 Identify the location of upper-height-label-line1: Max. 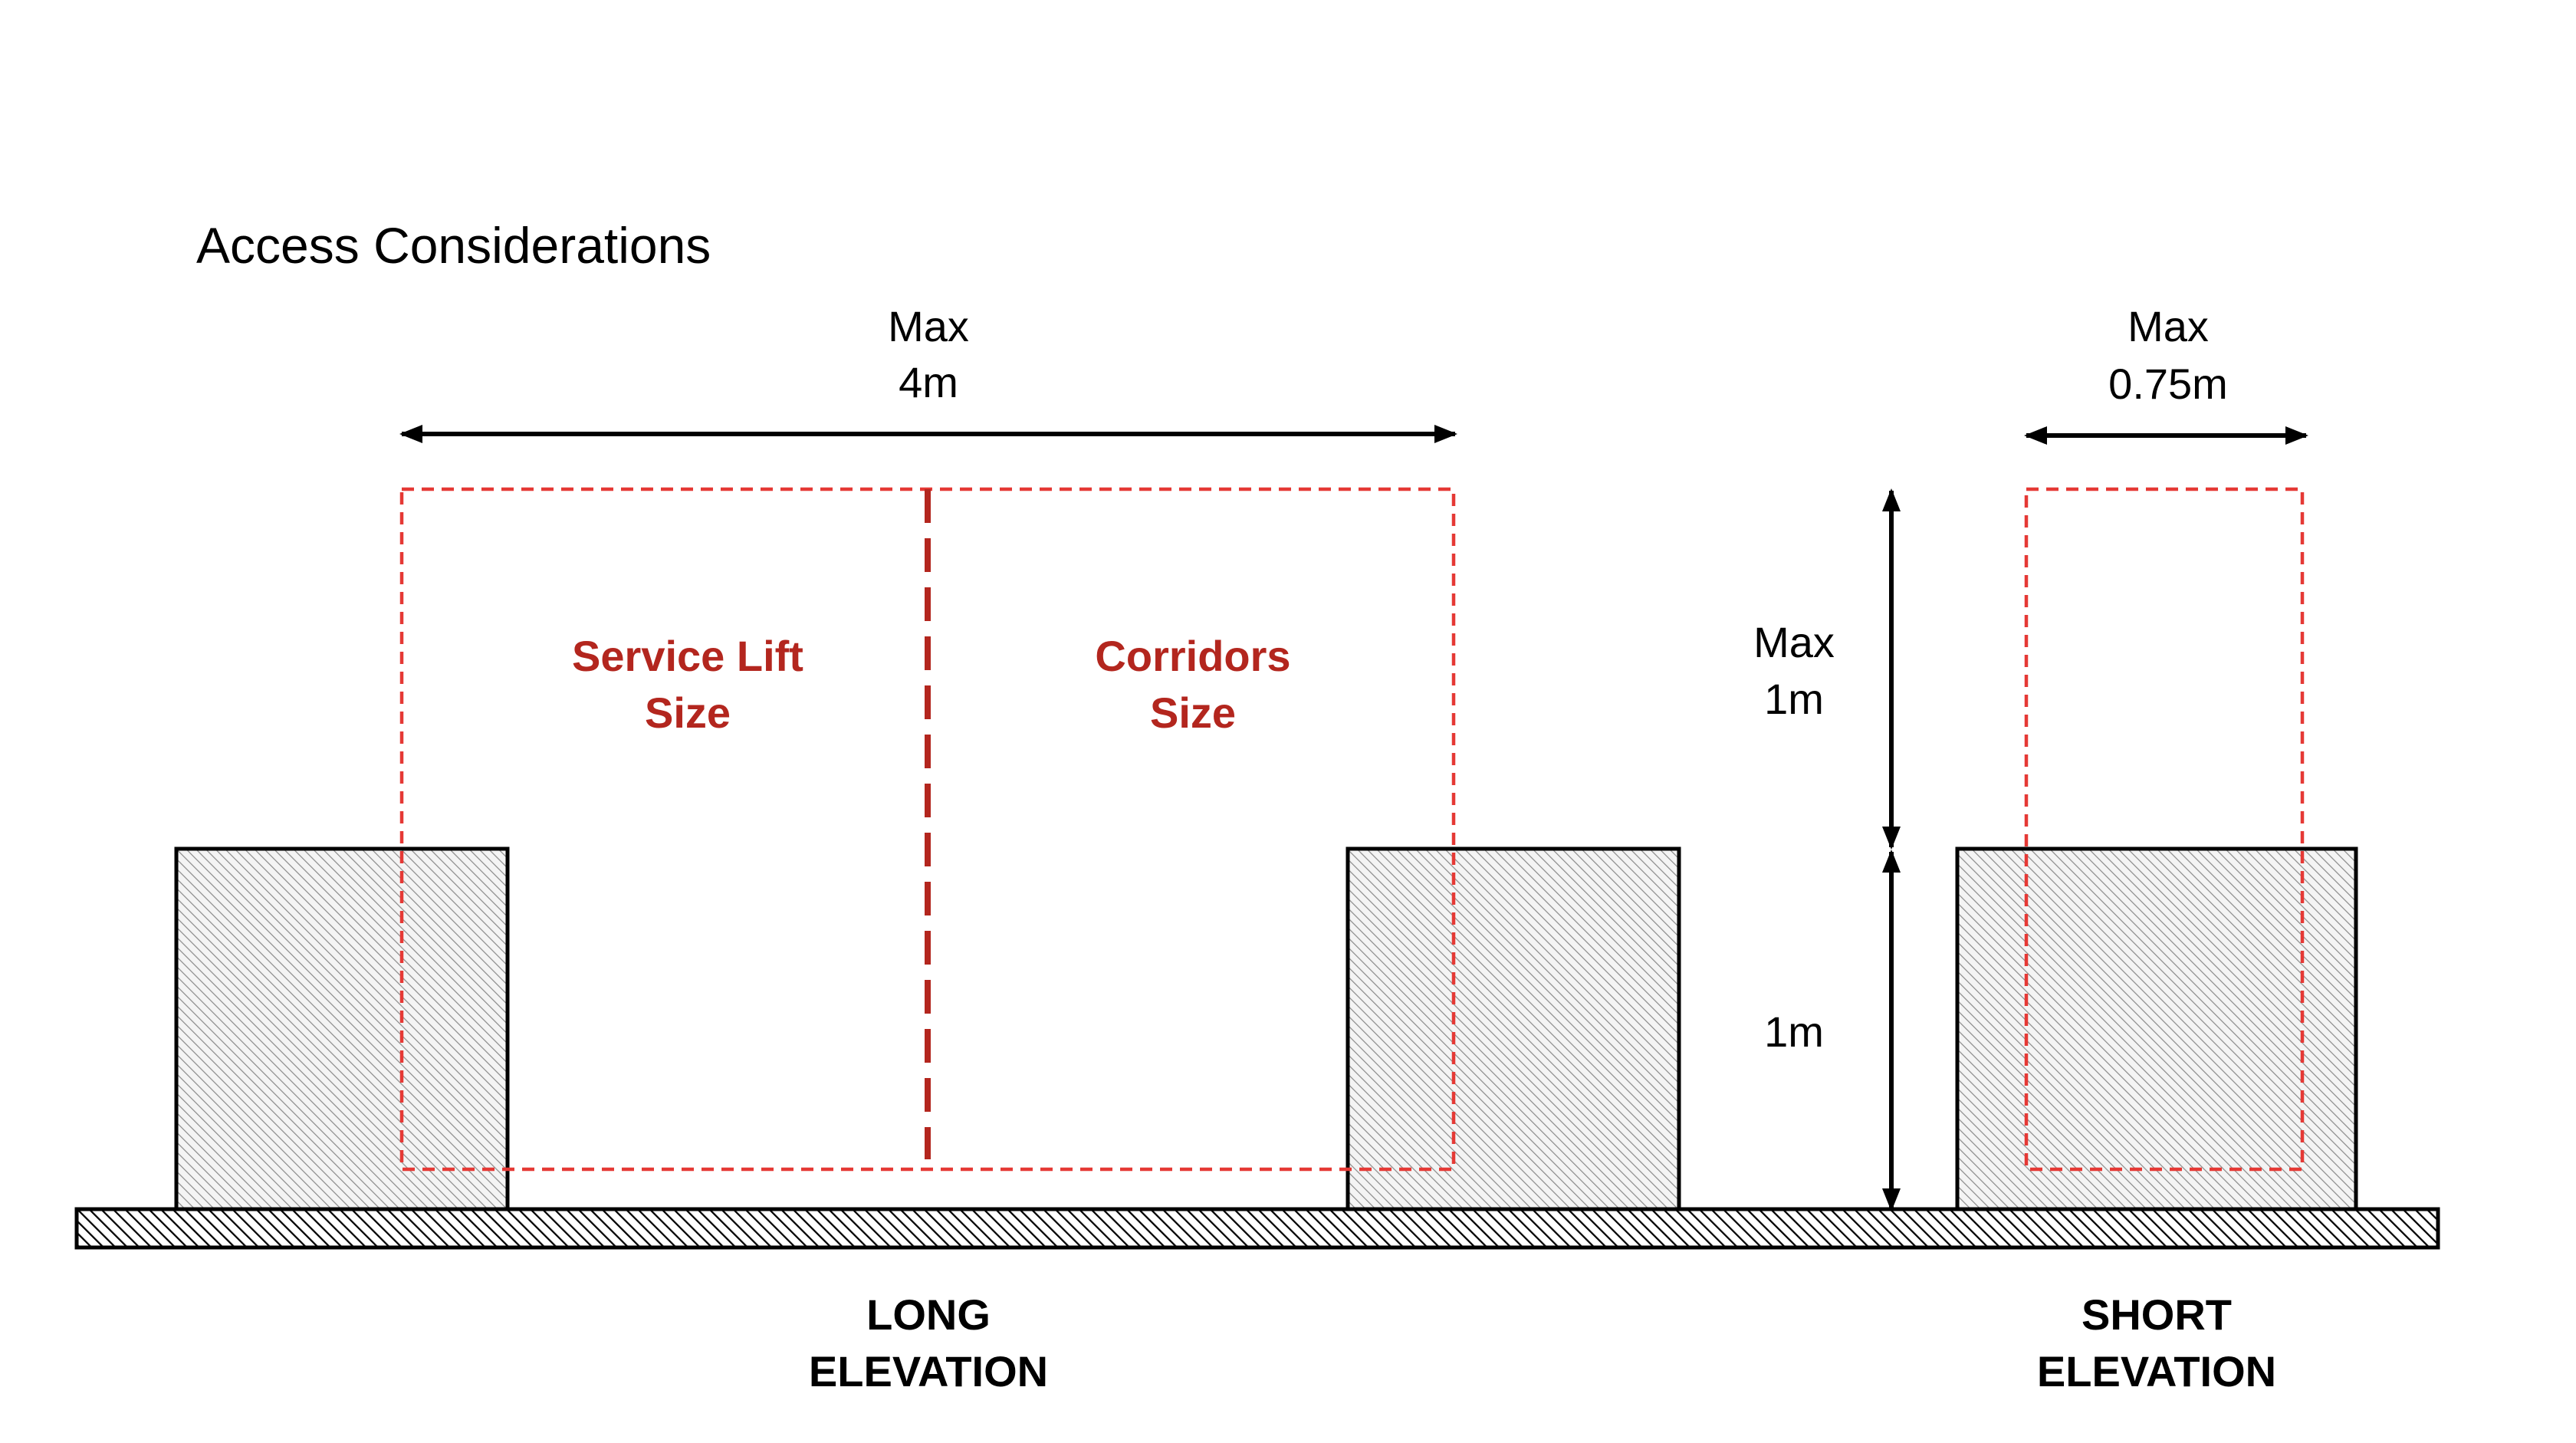
(1794, 642).